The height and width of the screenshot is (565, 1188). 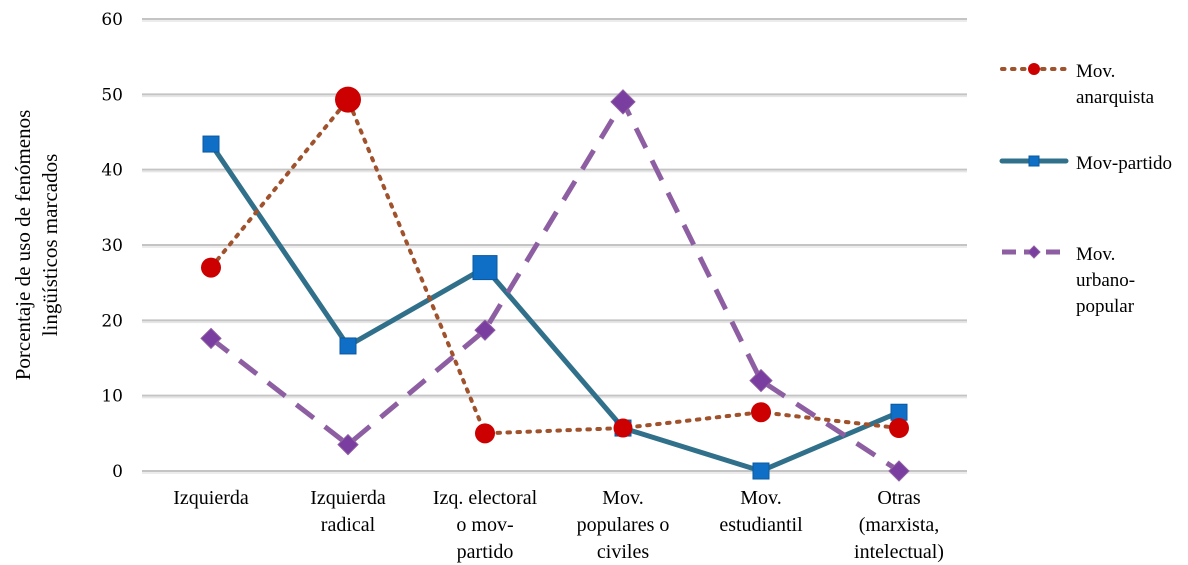 I want to click on y-tick-label: 30, so click(x=112, y=246).